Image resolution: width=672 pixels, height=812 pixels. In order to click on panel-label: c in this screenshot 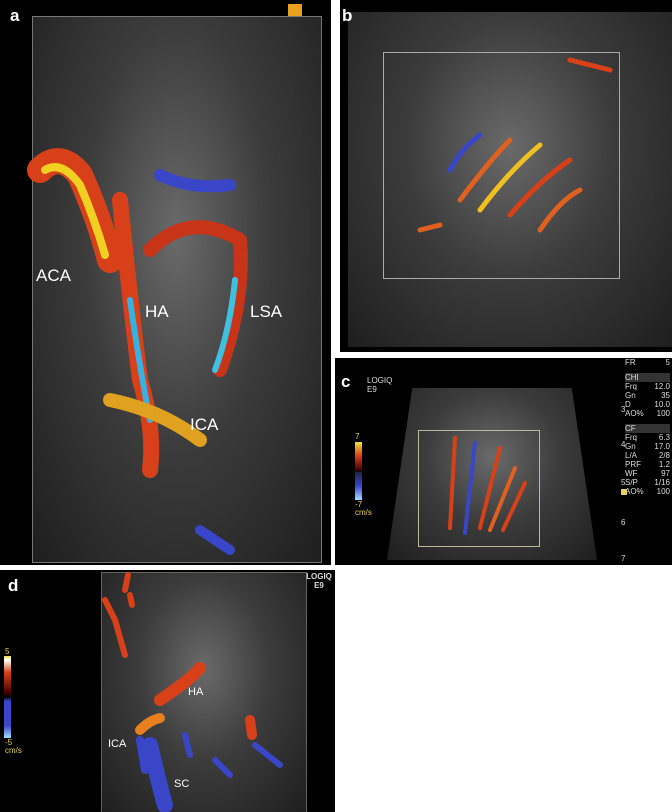, I will do `click(346, 381)`.